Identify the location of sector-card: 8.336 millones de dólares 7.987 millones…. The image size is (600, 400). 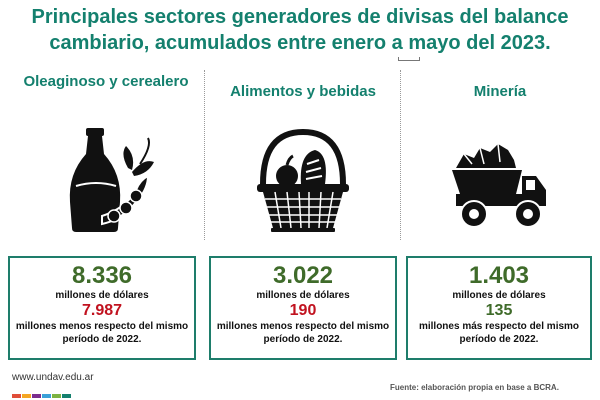
(102, 308).